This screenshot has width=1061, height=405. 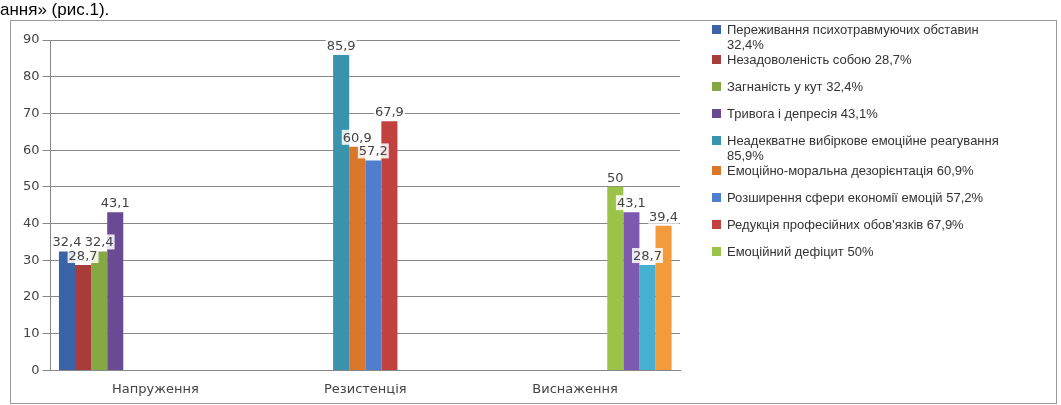 What do you see at coordinates (31, 222) in the screenshot?
I see `y-tick-label: 40` at bounding box center [31, 222].